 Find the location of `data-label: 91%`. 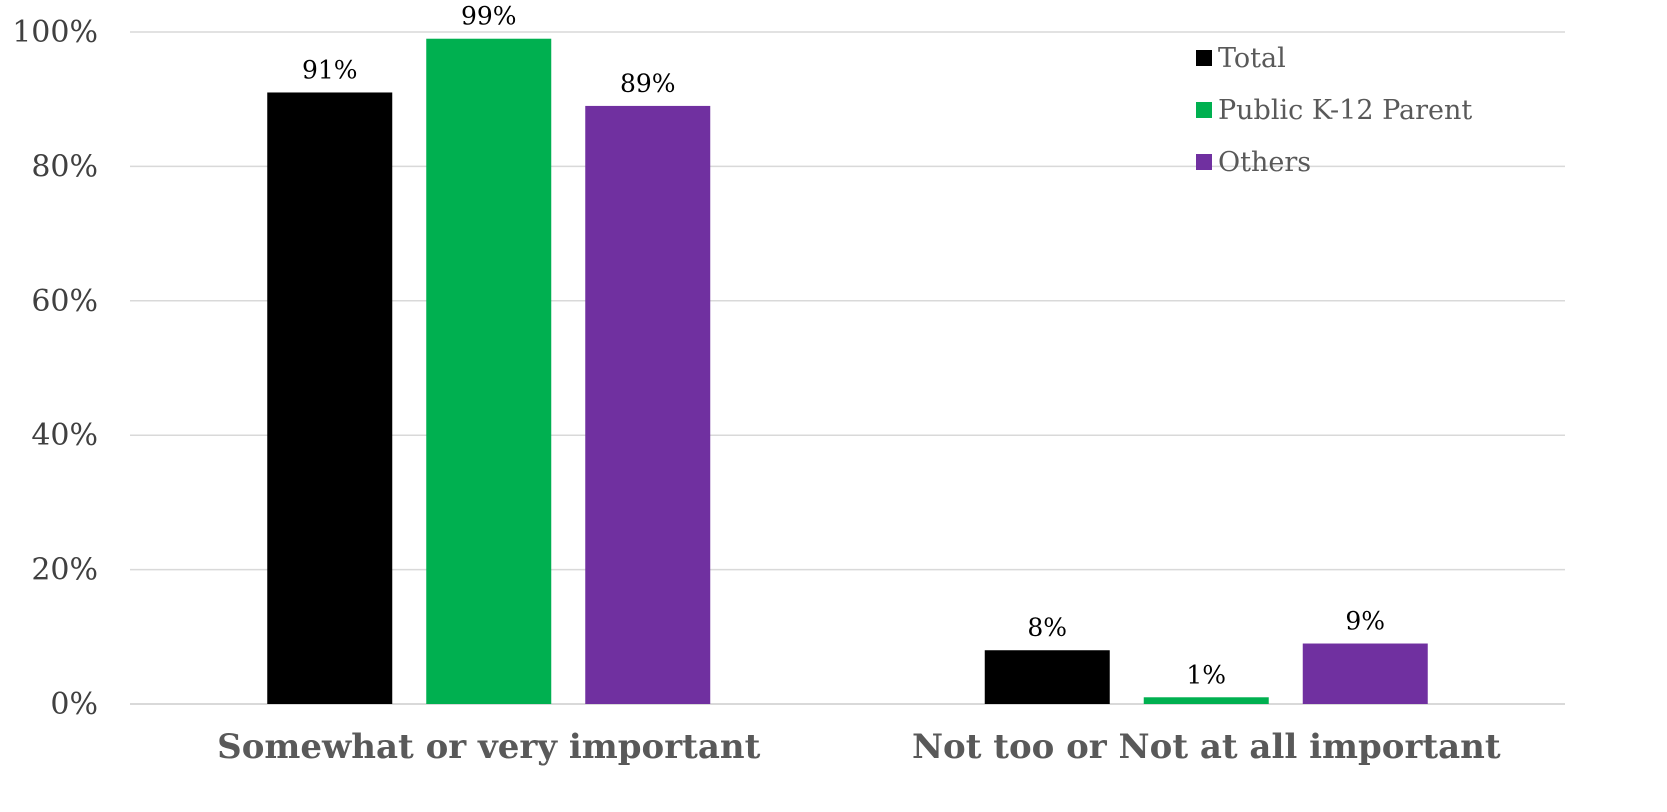

data-label: 91% is located at coordinates (330, 69).